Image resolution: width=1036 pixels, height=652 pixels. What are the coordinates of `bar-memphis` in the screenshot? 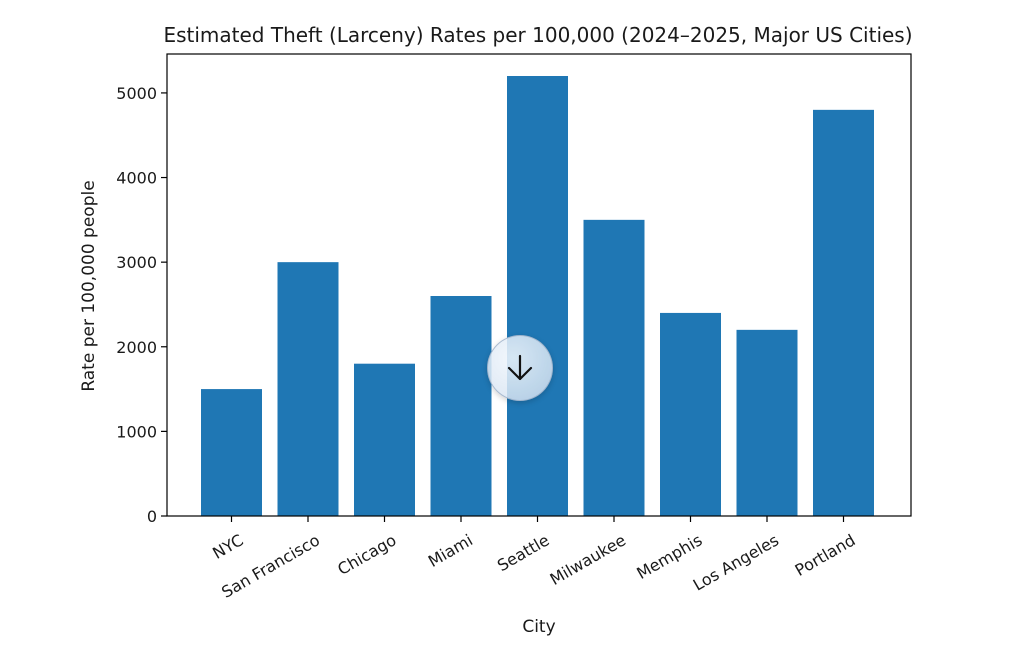 It's located at (690, 414).